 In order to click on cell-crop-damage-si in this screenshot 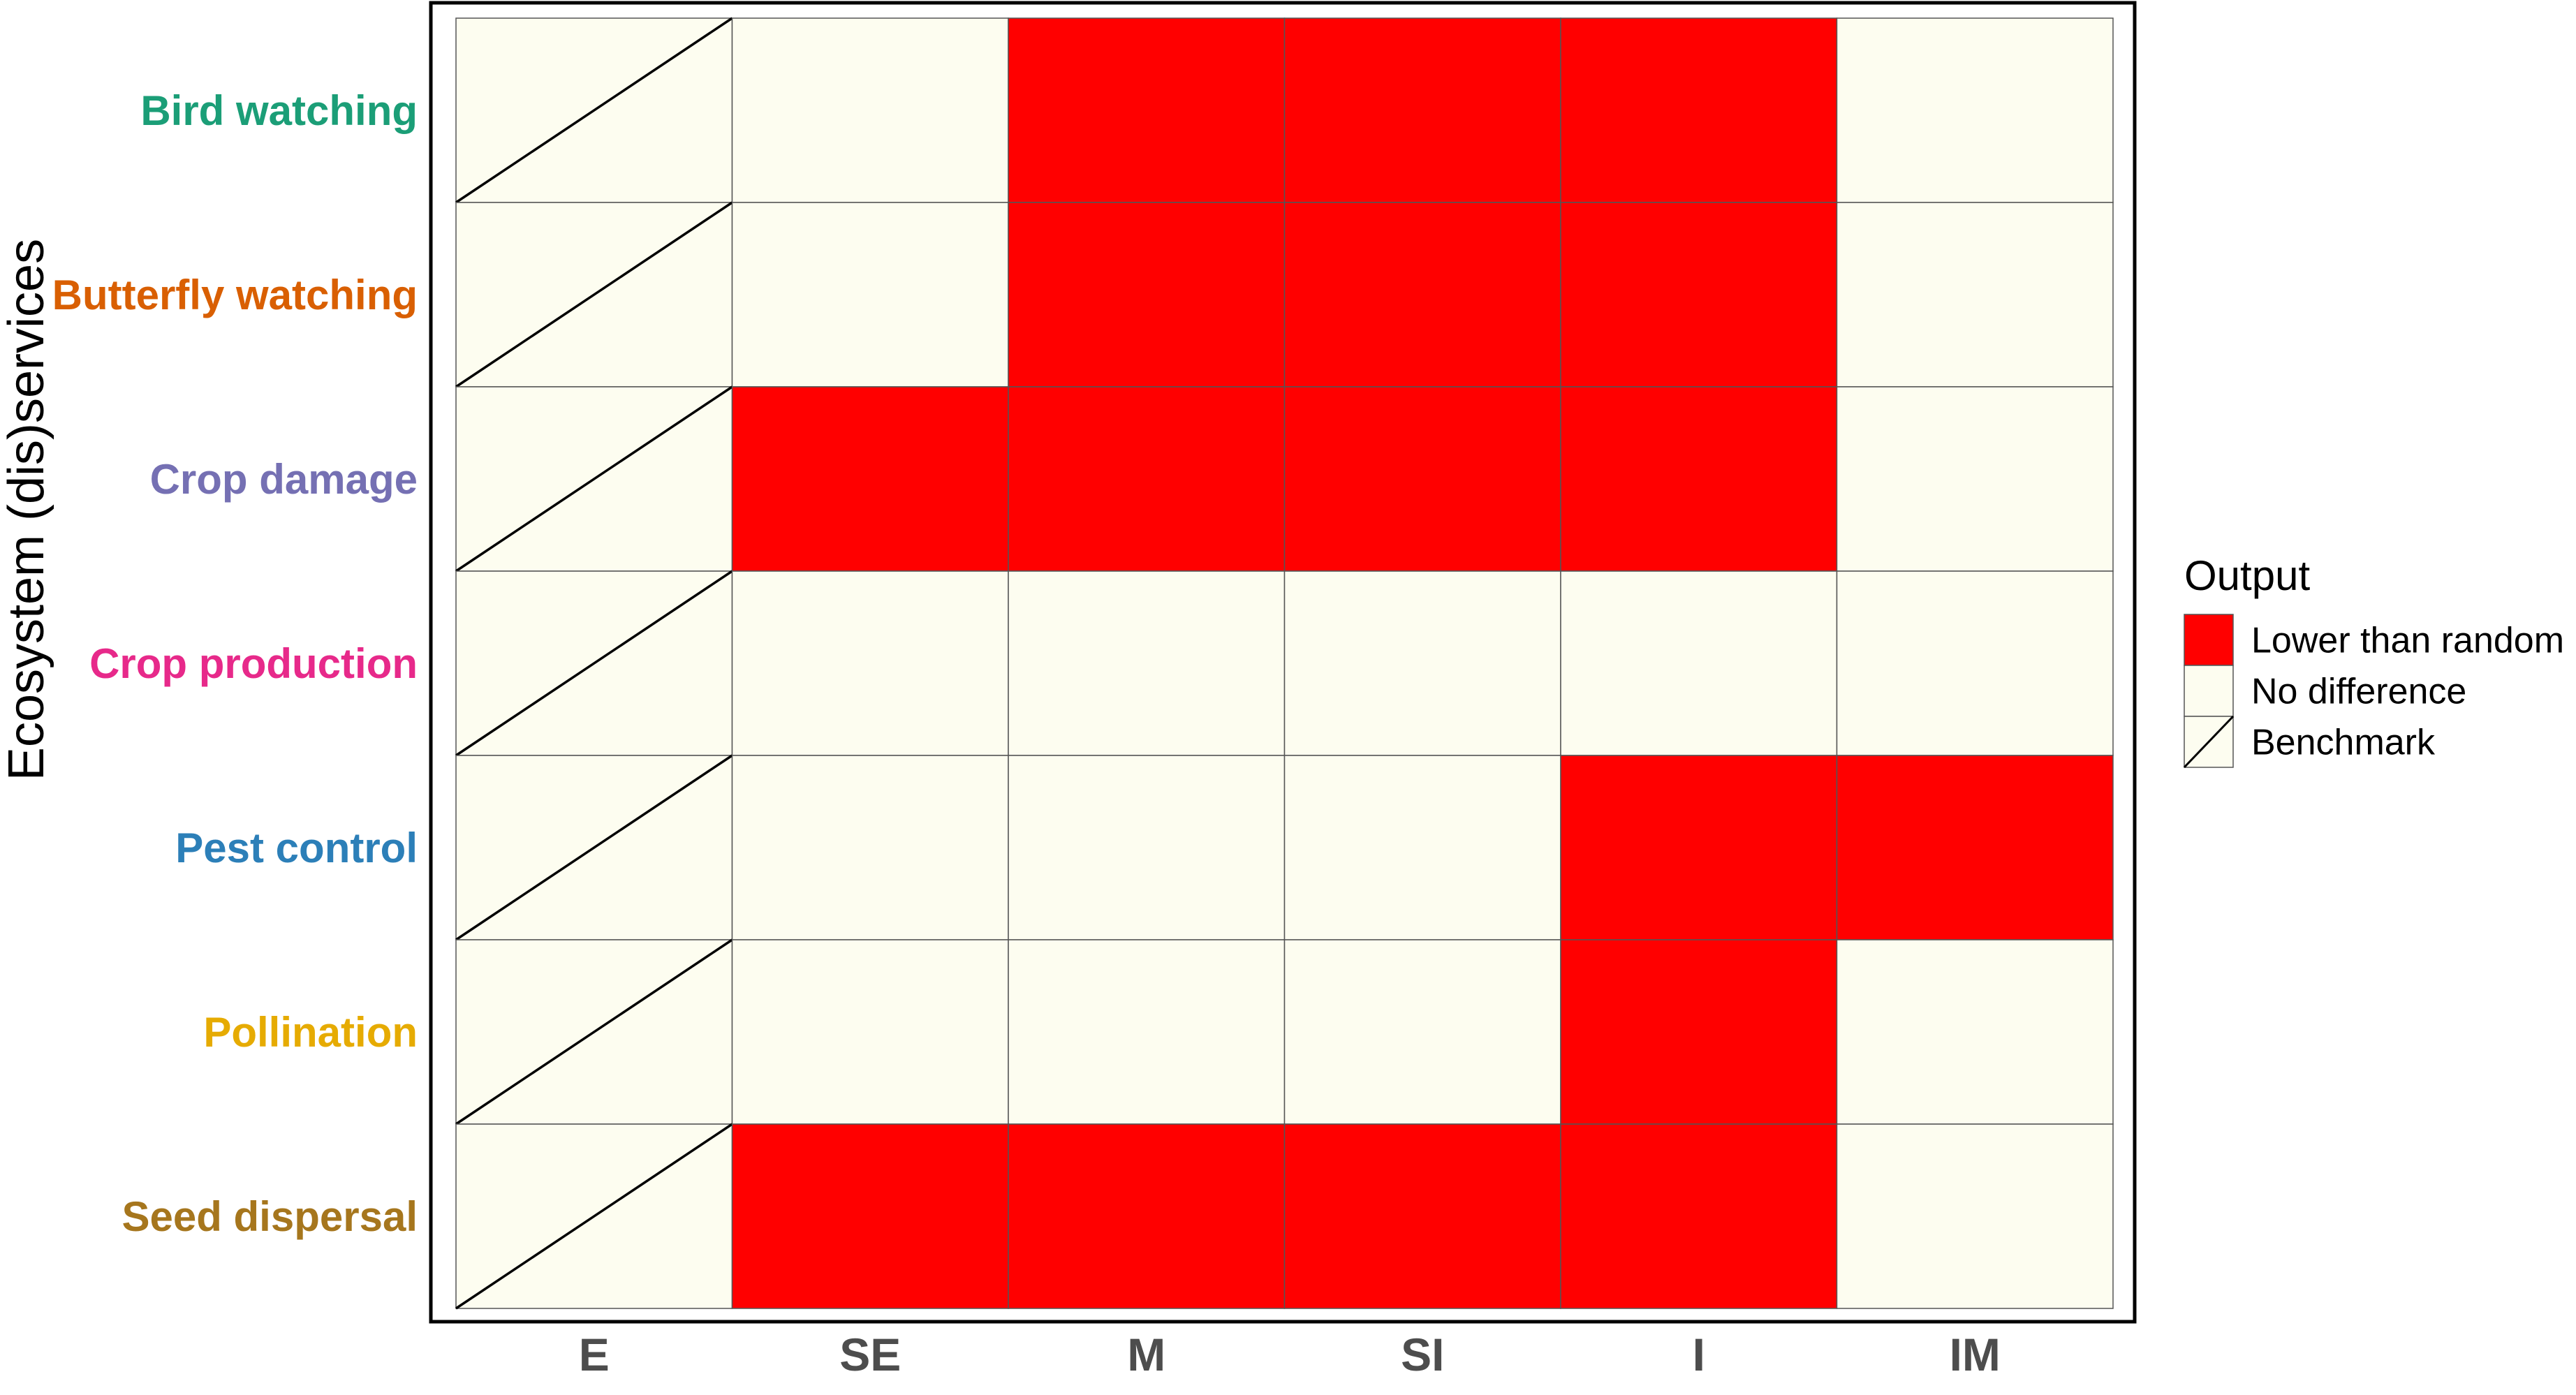, I will do `click(1422, 479)`.